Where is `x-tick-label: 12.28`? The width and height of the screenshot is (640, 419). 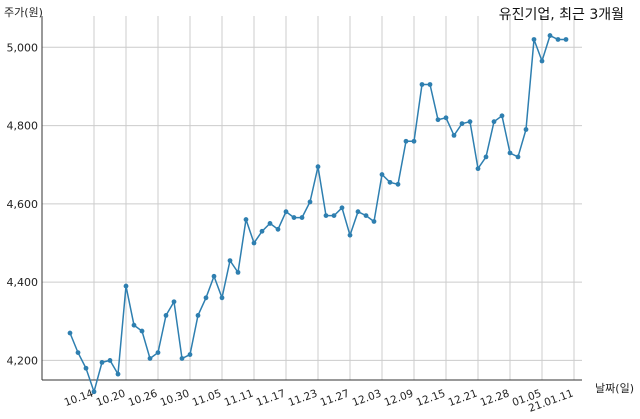 x-tick-label: 12.28 is located at coordinates (495, 399).